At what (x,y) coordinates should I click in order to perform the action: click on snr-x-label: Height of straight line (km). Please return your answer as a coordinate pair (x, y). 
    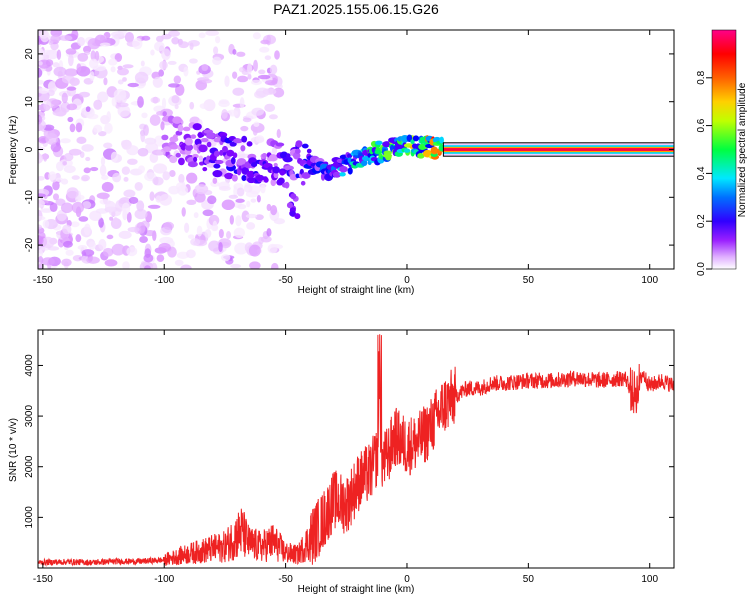
    Looking at the image, I should click on (356, 589).